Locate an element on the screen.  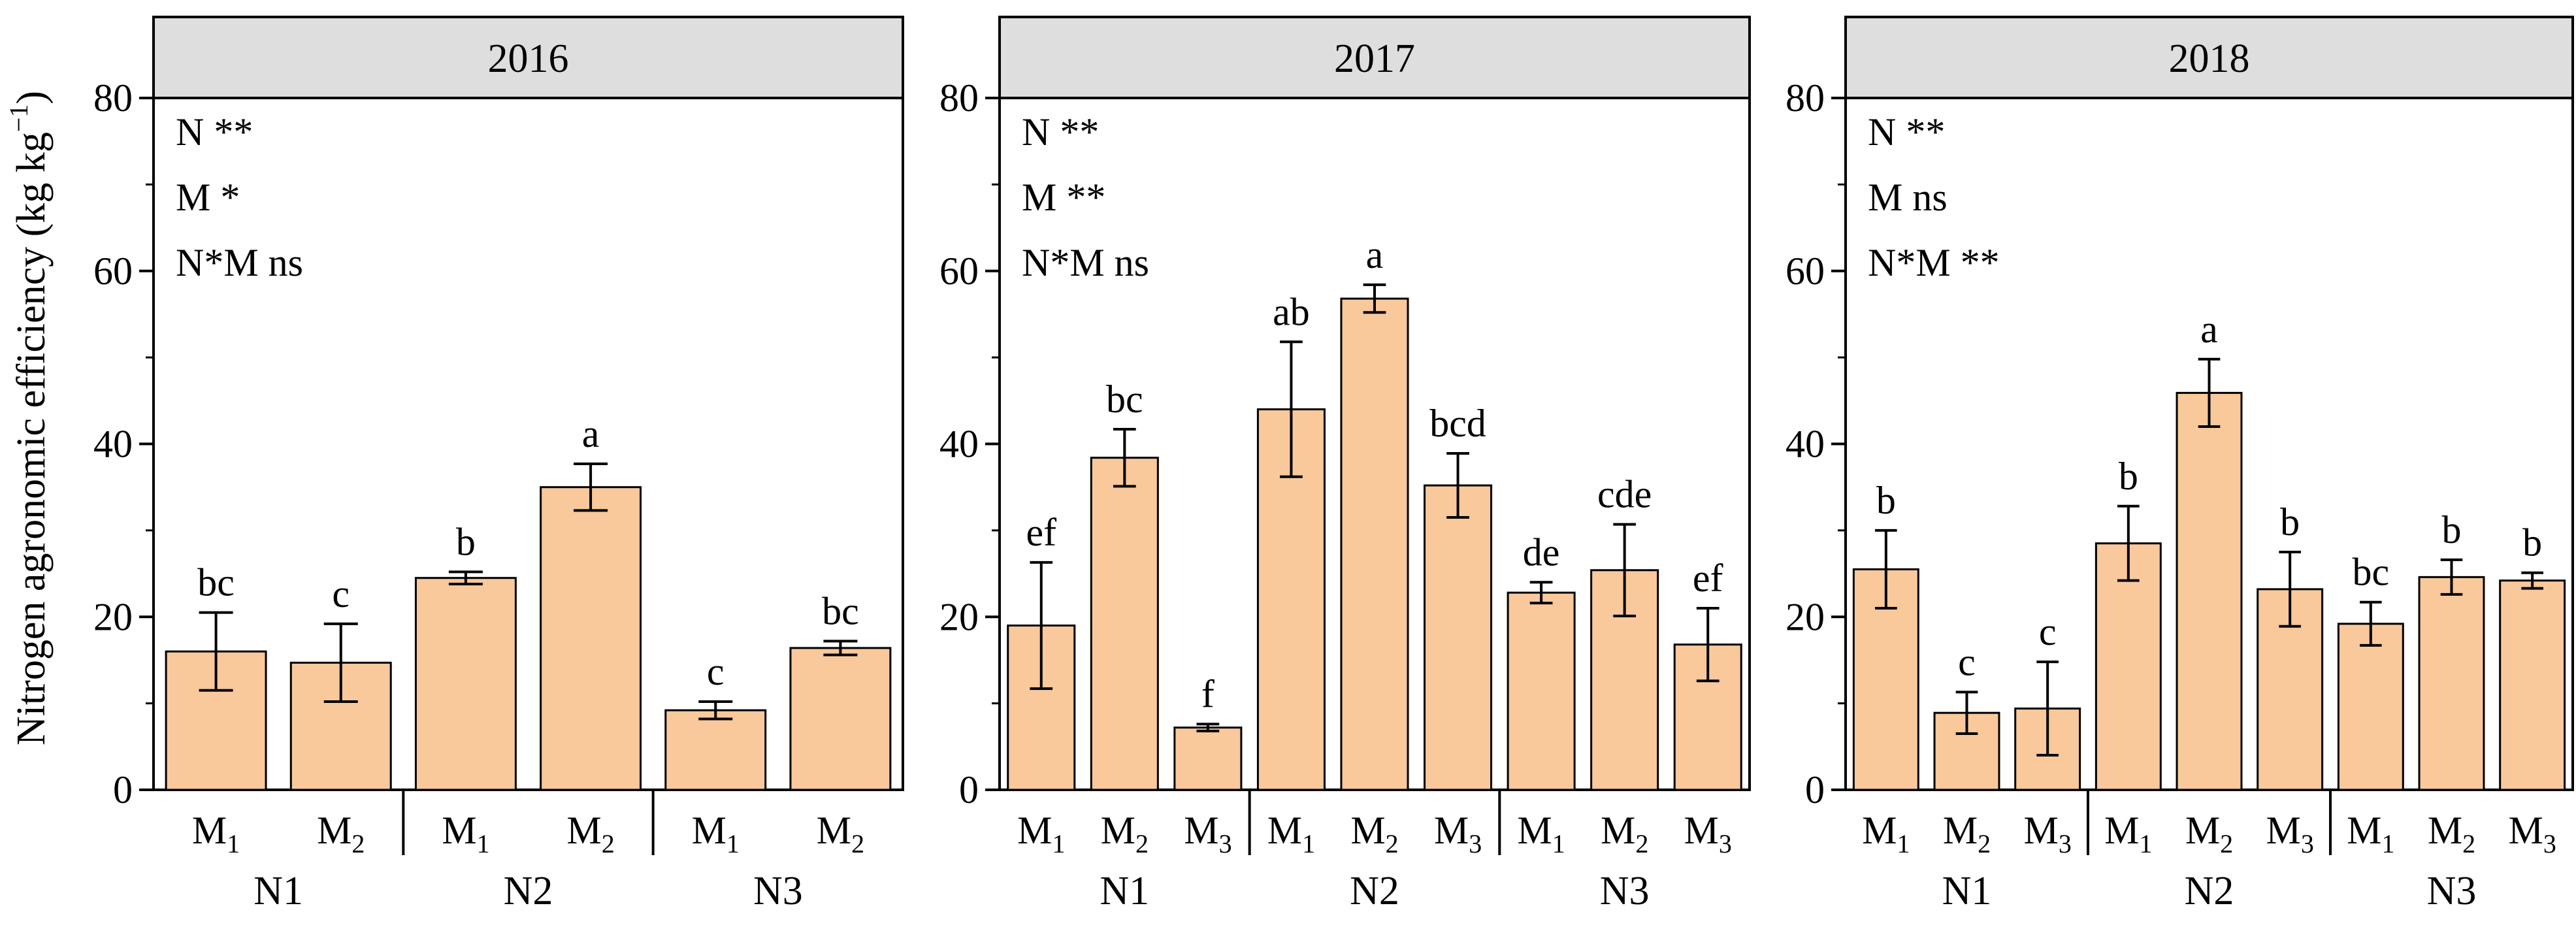
y-axis-label-close: ) is located at coordinates (31, 98).